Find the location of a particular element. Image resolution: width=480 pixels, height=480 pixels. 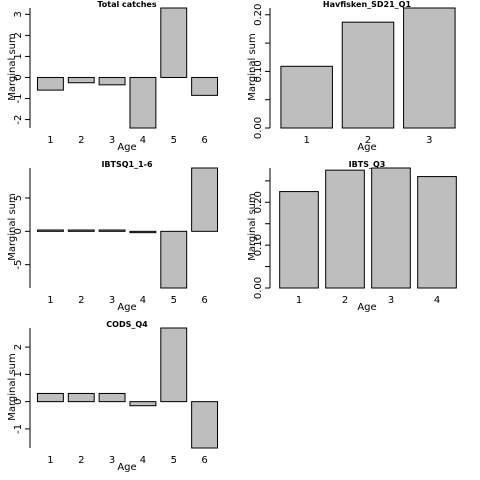

panel-cods-q4: CODS_Q4 Age Marginal sum -1 0 1 2 1 2 3 4 5 6 is located at coordinates (113, 396).